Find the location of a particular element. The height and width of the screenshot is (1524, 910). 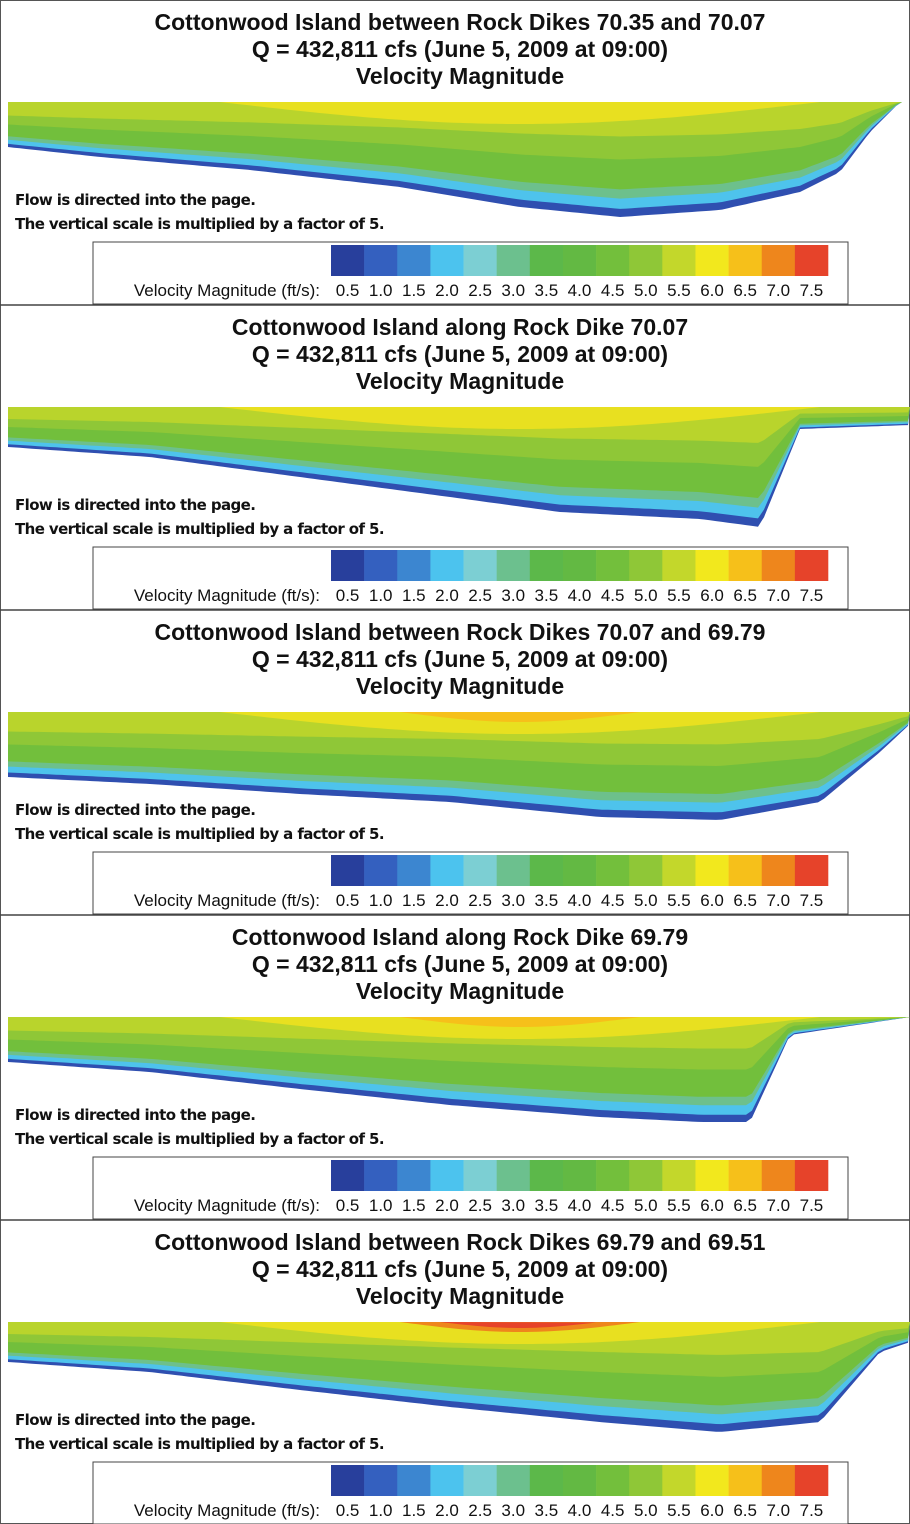

panel-title: Cottonwood Island along Rock Dike 70.07 is located at coordinates (460, 327).